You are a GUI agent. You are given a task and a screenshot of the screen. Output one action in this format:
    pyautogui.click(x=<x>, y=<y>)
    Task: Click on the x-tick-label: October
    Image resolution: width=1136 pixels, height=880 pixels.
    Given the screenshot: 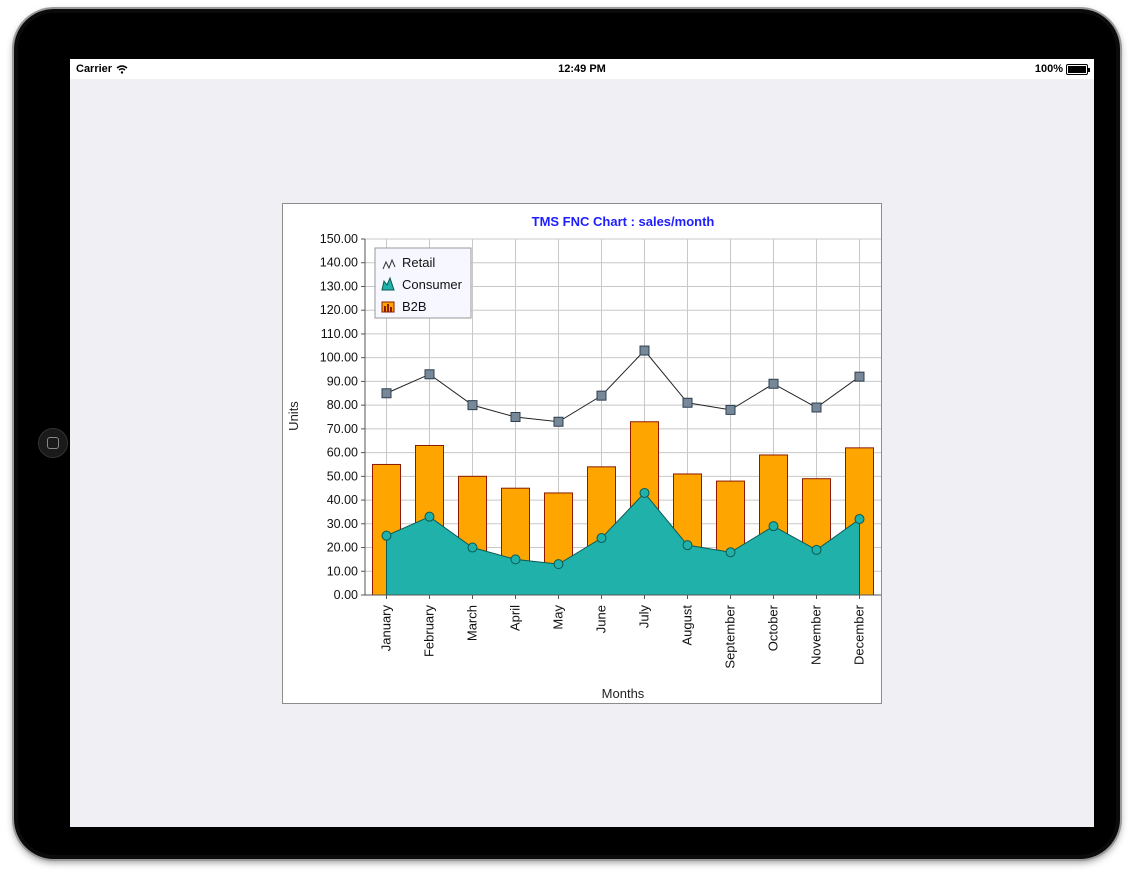 What is the action you would take?
    pyautogui.click(x=773, y=627)
    